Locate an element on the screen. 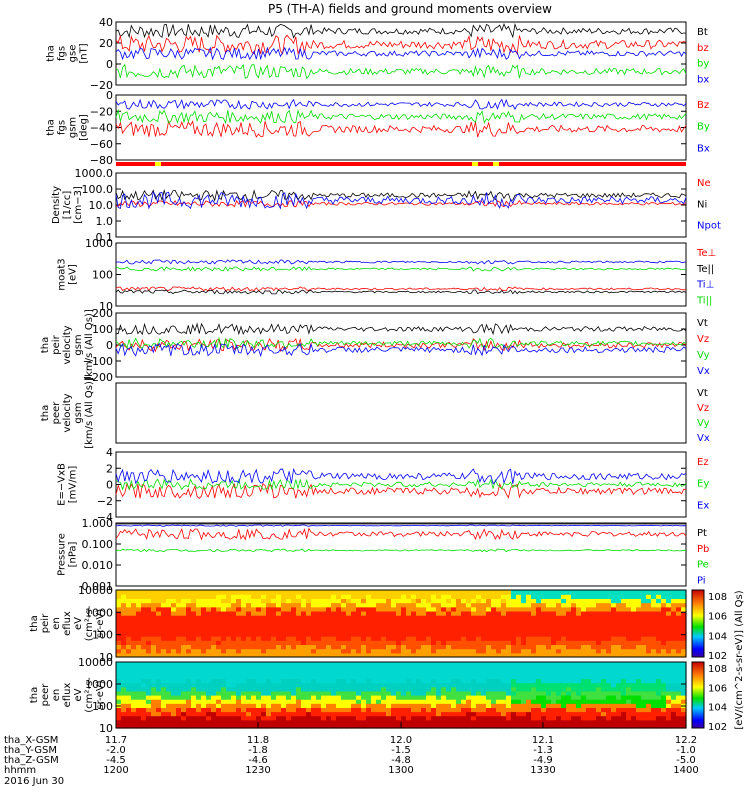  ytick-label: 10 is located at coordinates (106, 306).